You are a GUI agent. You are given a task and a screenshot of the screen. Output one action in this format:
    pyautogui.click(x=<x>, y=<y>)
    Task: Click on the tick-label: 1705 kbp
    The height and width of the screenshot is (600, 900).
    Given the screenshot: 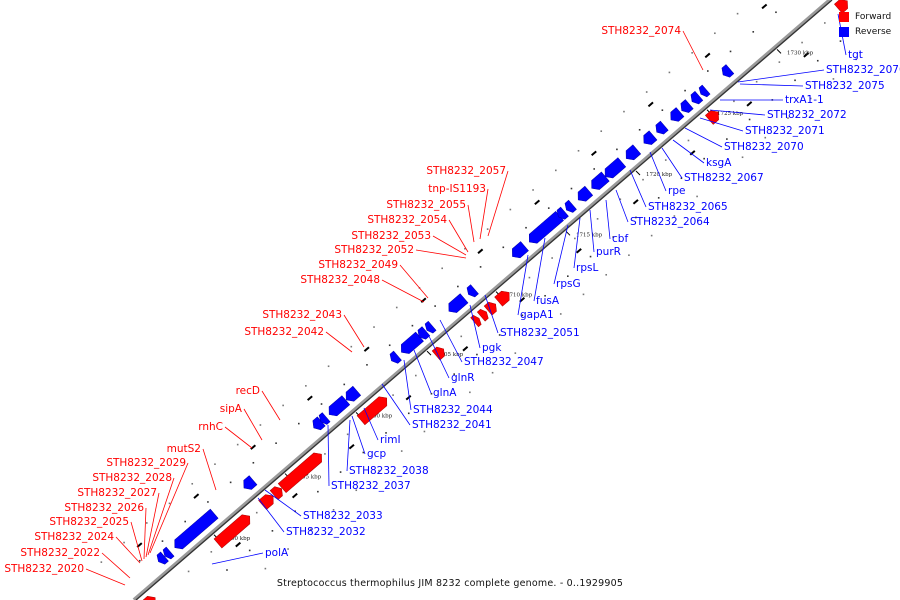 What is the action you would take?
    pyautogui.click(x=450, y=355)
    